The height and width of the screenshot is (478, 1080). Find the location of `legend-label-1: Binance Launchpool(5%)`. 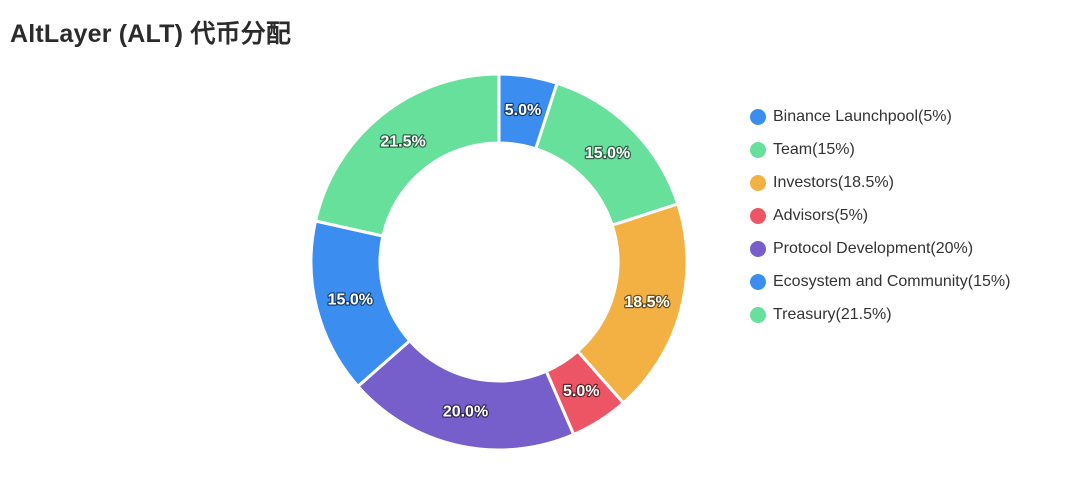

legend-label-1: Binance Launchpool(5%) is located at coordinates (862, 116).